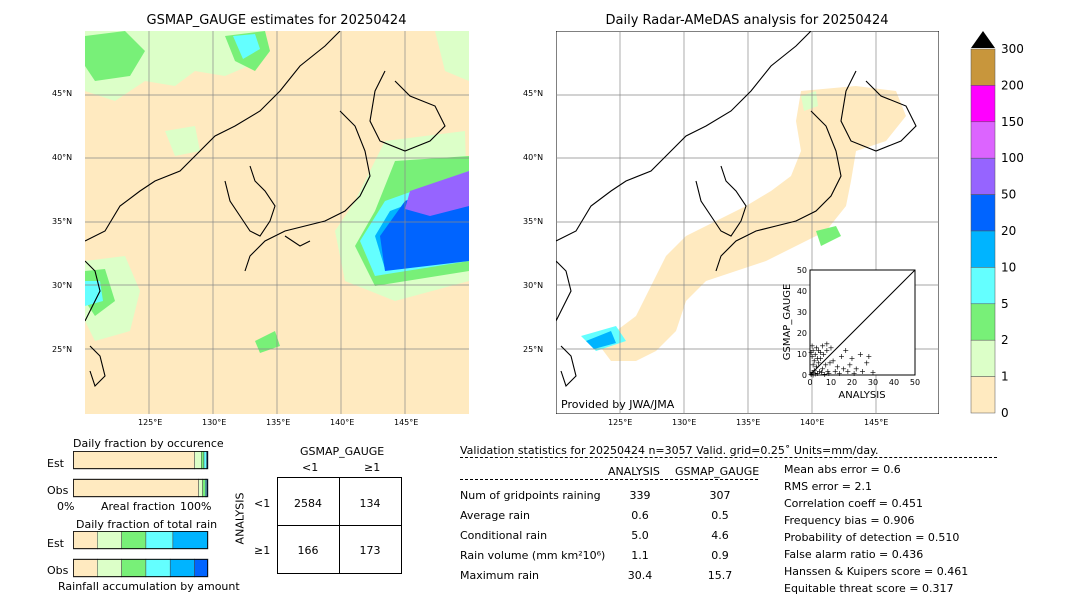  What do you see at coordinates (1012, 49) in the screenshot?
I see `colorbar-tick-label: 300` at bounding box center [1012, 49].